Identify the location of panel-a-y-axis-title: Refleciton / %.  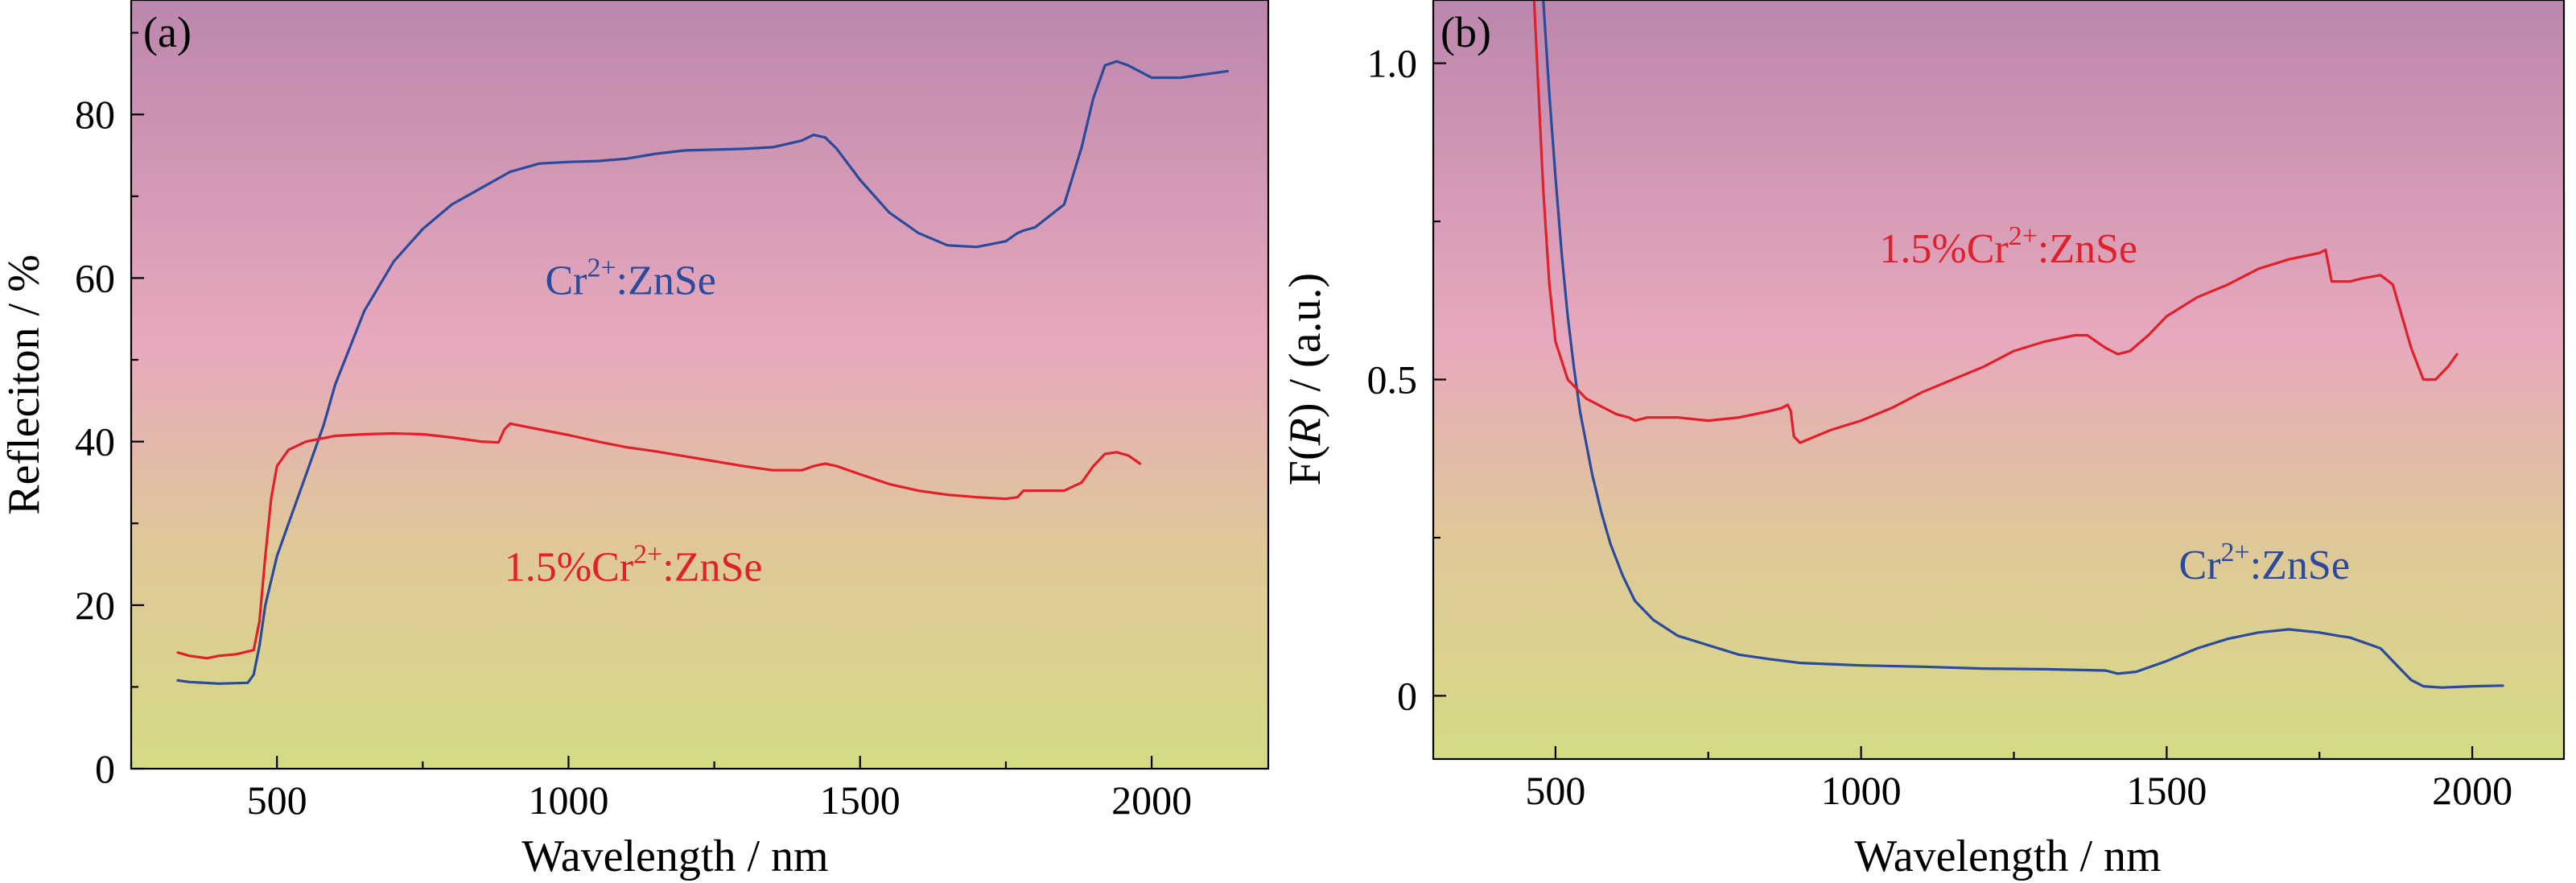
(24, 384).